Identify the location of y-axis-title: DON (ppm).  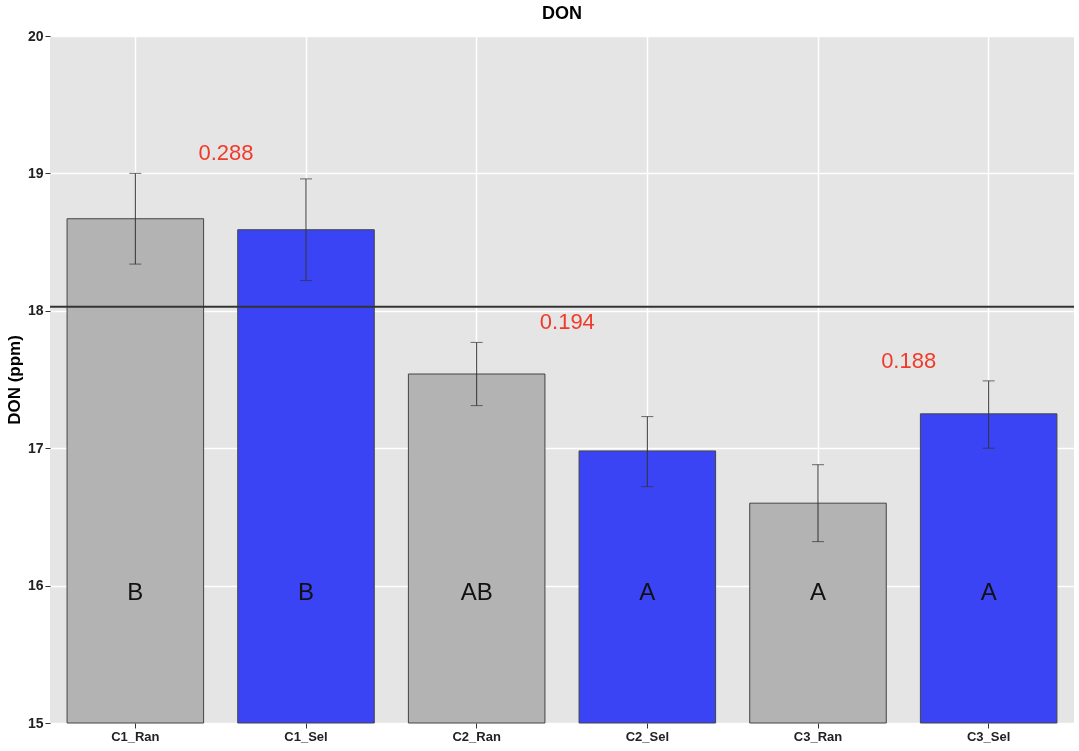
(14, 380).